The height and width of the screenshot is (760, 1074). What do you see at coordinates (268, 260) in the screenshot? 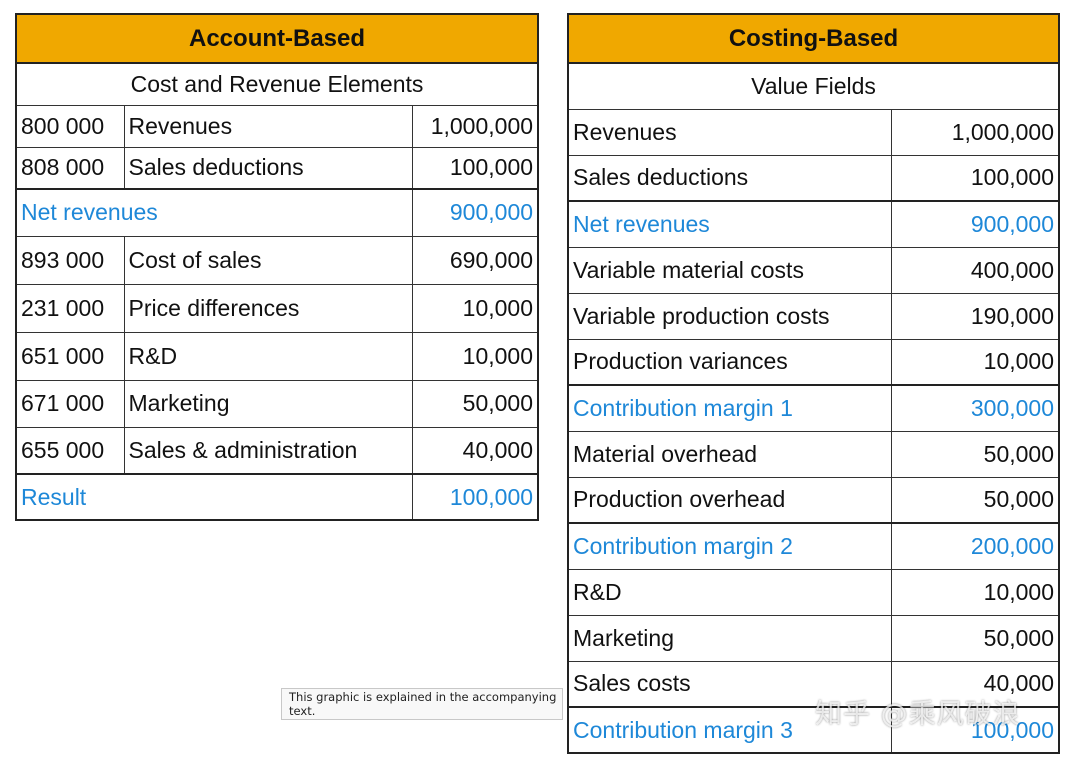
I see `row-label: Cost of sales` at bounding box center [268, 260].